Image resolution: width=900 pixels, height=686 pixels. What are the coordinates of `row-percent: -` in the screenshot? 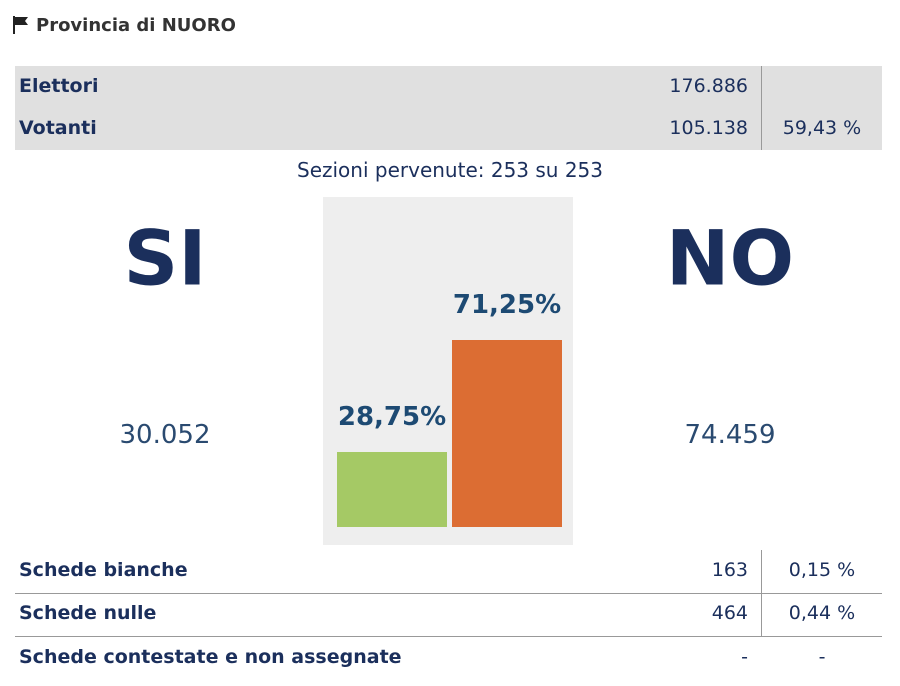 It's located at (822, 657).